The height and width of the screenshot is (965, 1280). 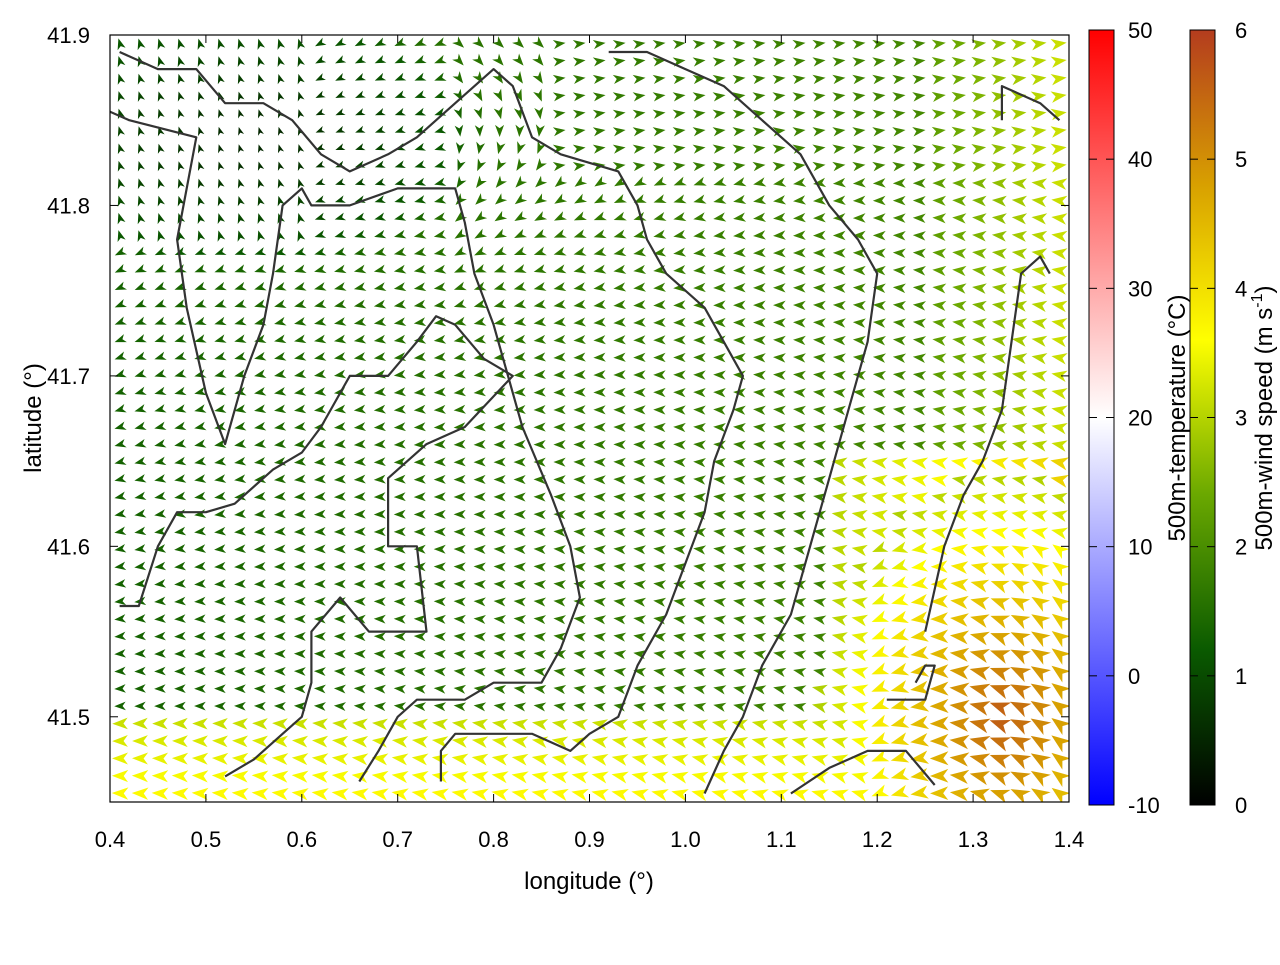 I want to click on colorbar-tick-label: 50, so click(x=1140, y=30).